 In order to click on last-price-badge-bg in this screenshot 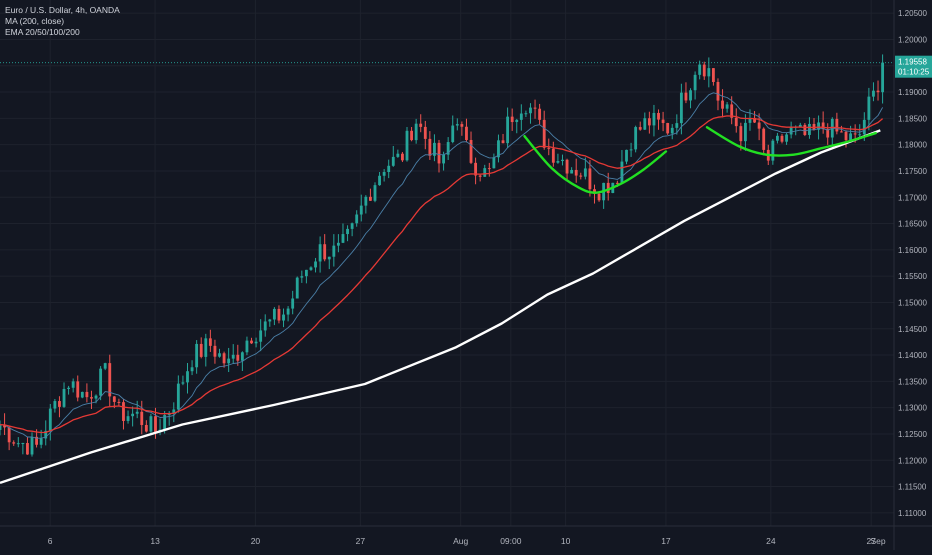, I will do `click(913, 66)`.